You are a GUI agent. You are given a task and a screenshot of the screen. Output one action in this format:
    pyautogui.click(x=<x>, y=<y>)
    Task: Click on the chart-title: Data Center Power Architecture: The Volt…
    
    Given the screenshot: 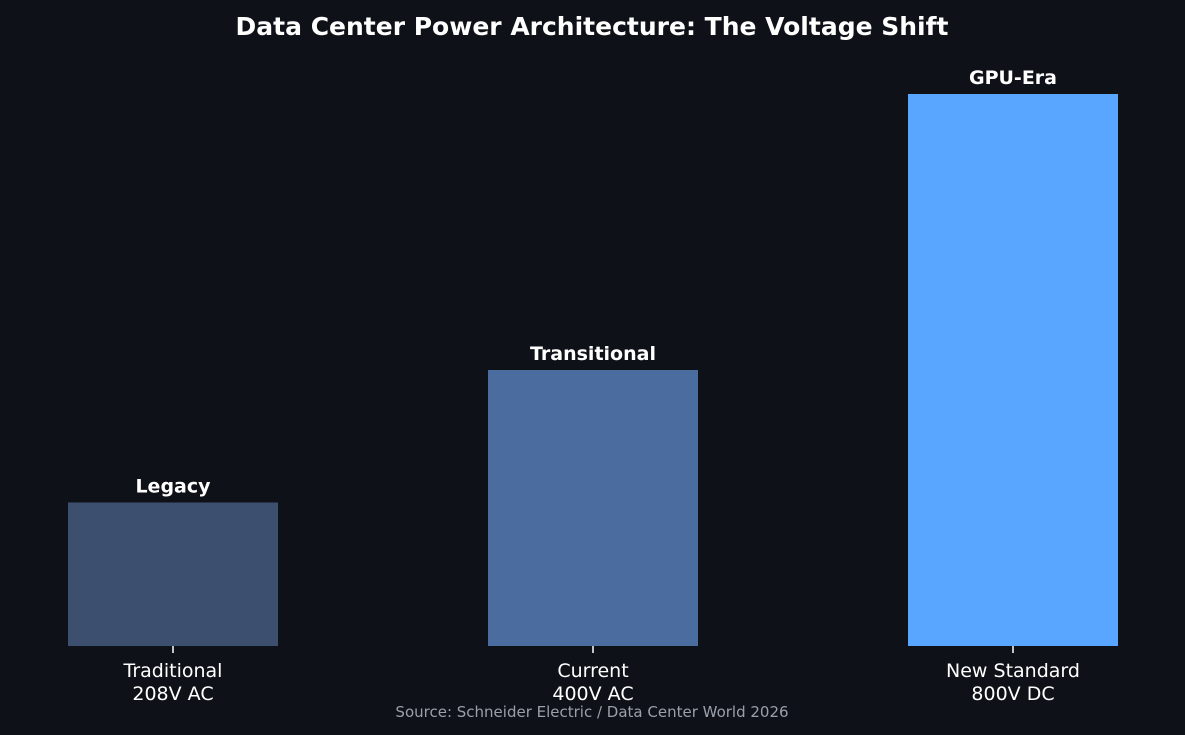 What is the action you would take?
    pyautogui.click(x=592, y=26)
    